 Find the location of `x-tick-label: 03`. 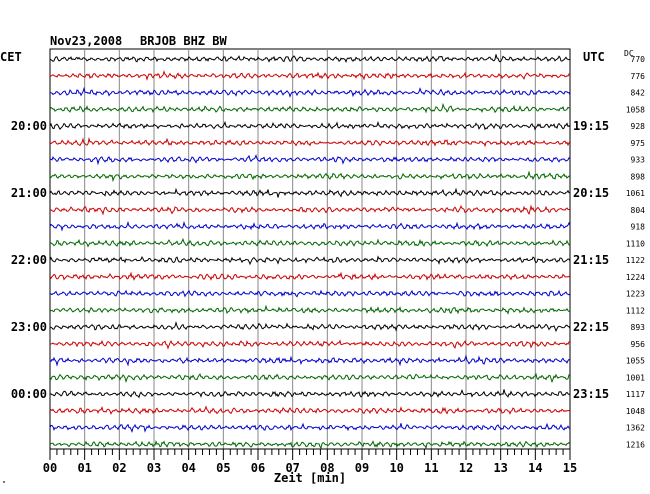

x-tick-label: 03 is located at coordinates (154, 468).